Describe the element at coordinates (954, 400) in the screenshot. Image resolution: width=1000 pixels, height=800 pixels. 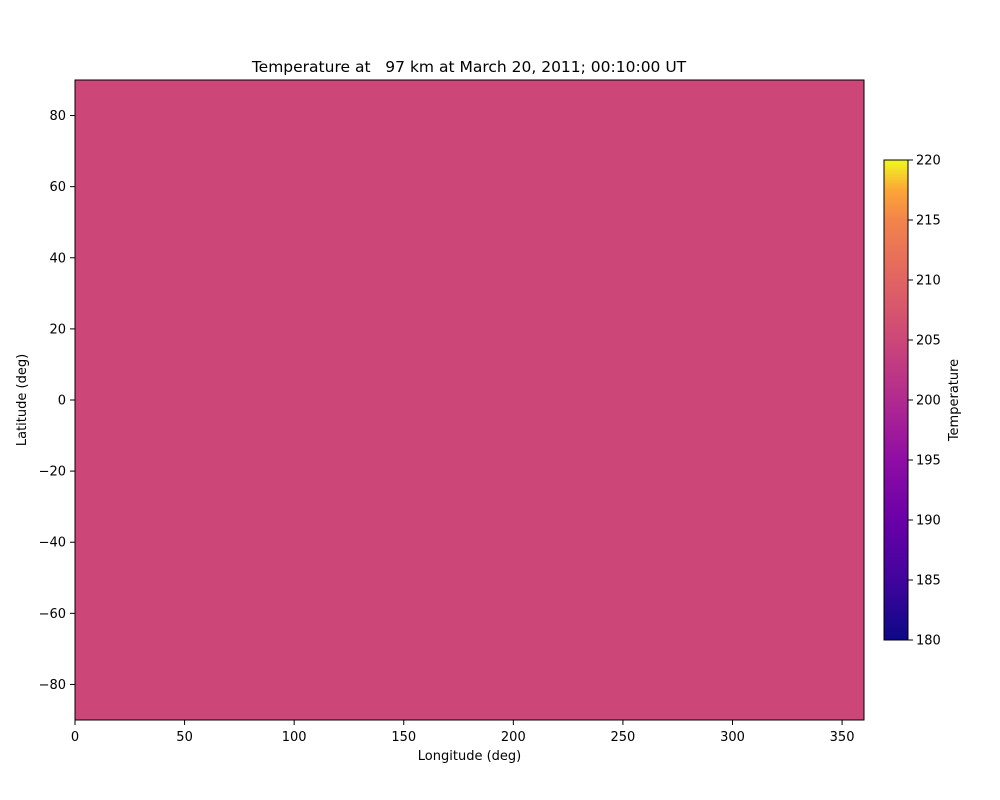
I see `colorbar-label: Temperature` at that location.